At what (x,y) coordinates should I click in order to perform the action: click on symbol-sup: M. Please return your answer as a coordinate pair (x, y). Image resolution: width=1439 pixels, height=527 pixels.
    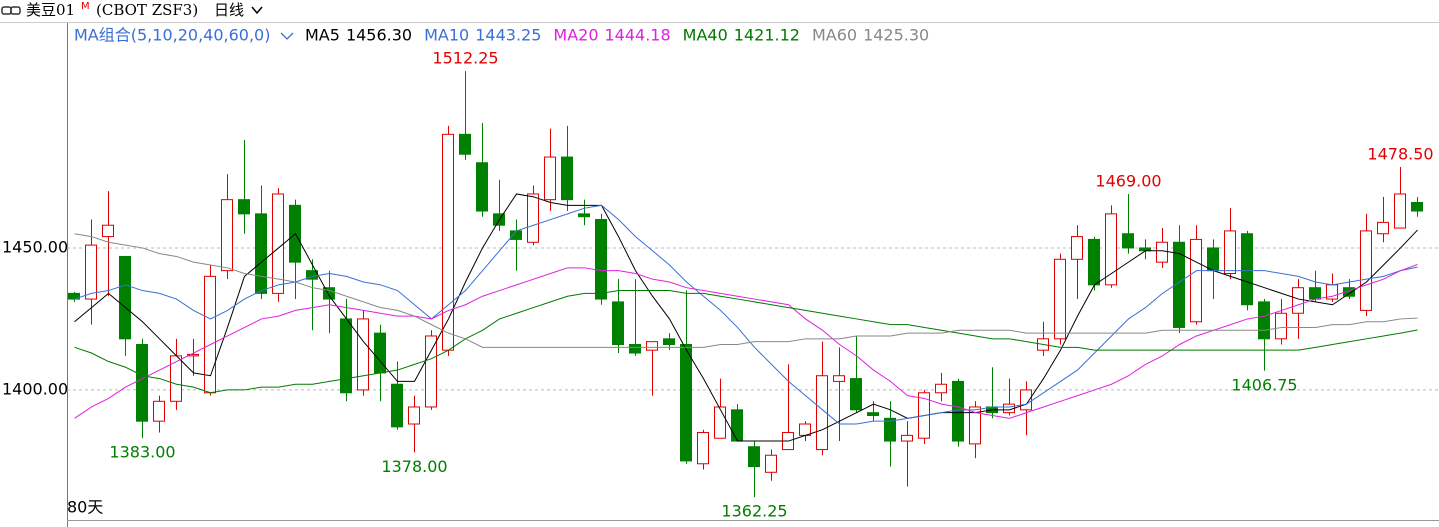
    Looking at the image, I should click on (85, 6).